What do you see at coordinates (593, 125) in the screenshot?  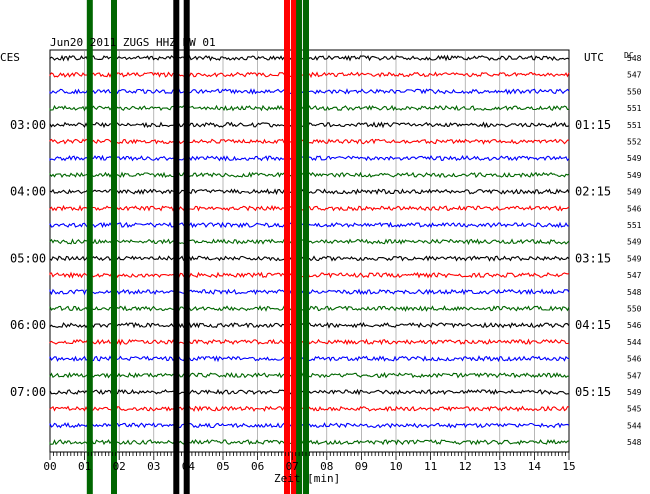 I see `right-time-label: 01:15` at bounding box center [593, 125].